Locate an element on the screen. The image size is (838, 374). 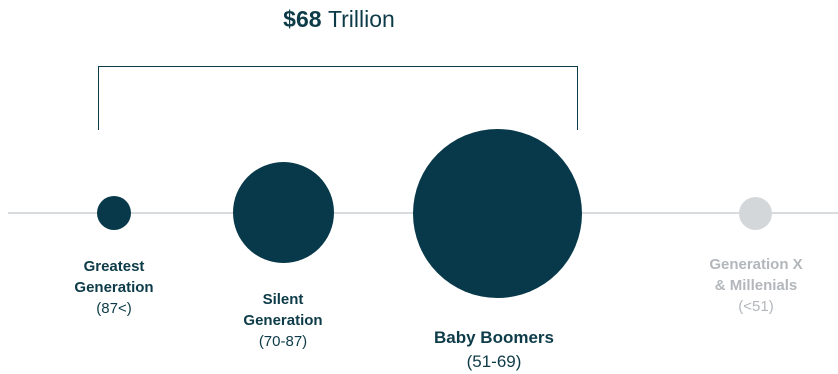
generation-age: (87<) is located at coordinates (114, 308).